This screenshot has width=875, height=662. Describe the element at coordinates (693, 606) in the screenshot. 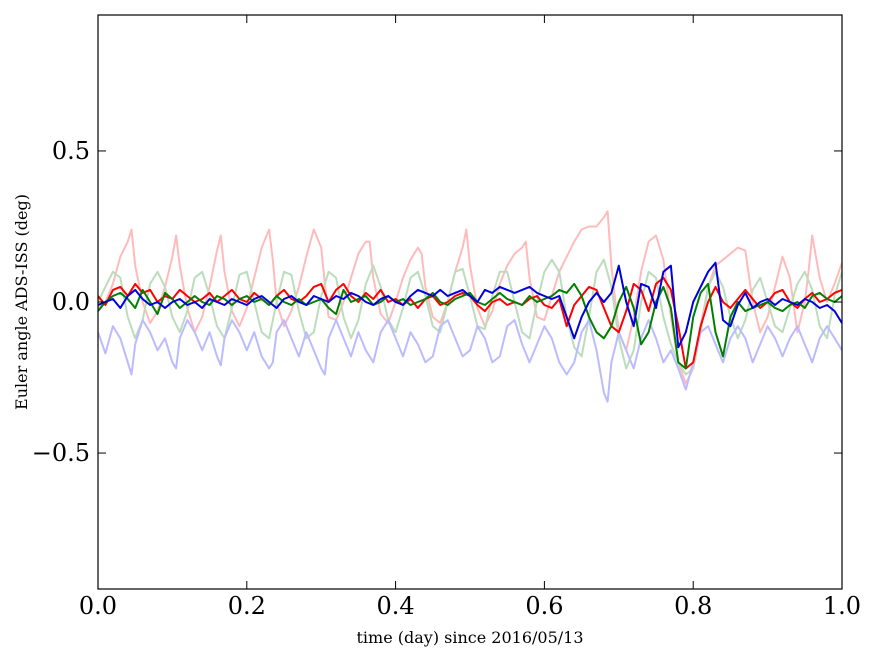

I see `x-tick-label: 0.8` at that location.